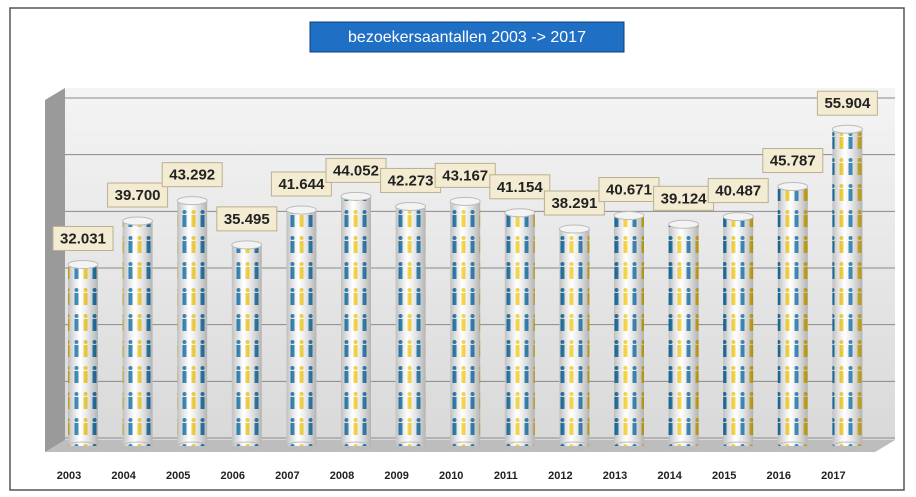  I want to click on x-tick-label: 2009, so click(396, 476).